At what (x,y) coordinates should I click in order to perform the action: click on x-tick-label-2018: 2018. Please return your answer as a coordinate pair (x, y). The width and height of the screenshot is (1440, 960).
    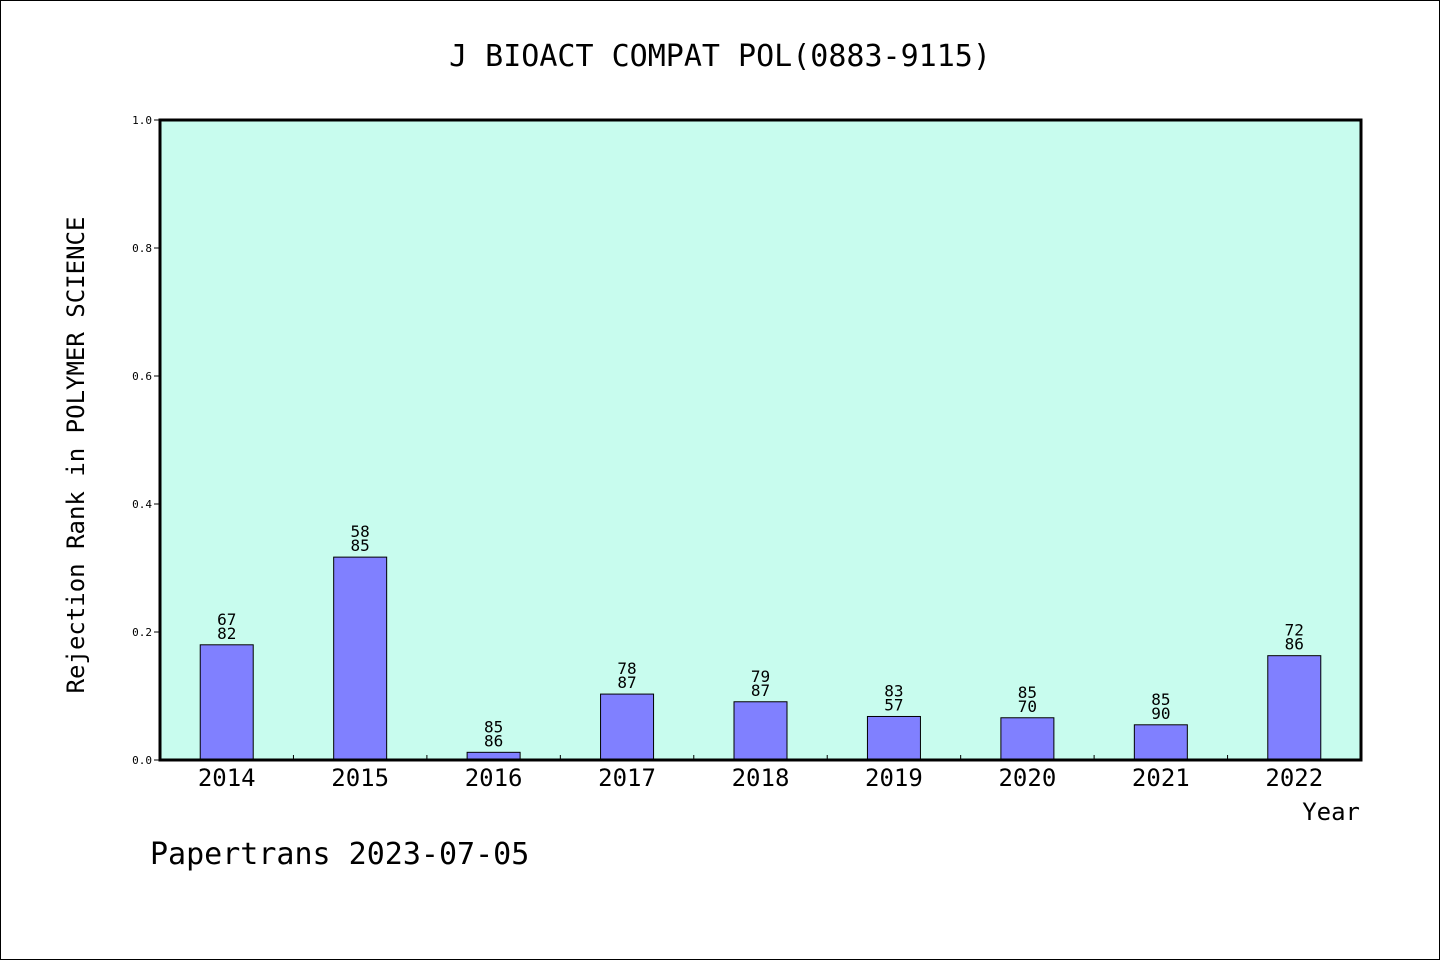
    Looking at the image, I should click on (761, 778).